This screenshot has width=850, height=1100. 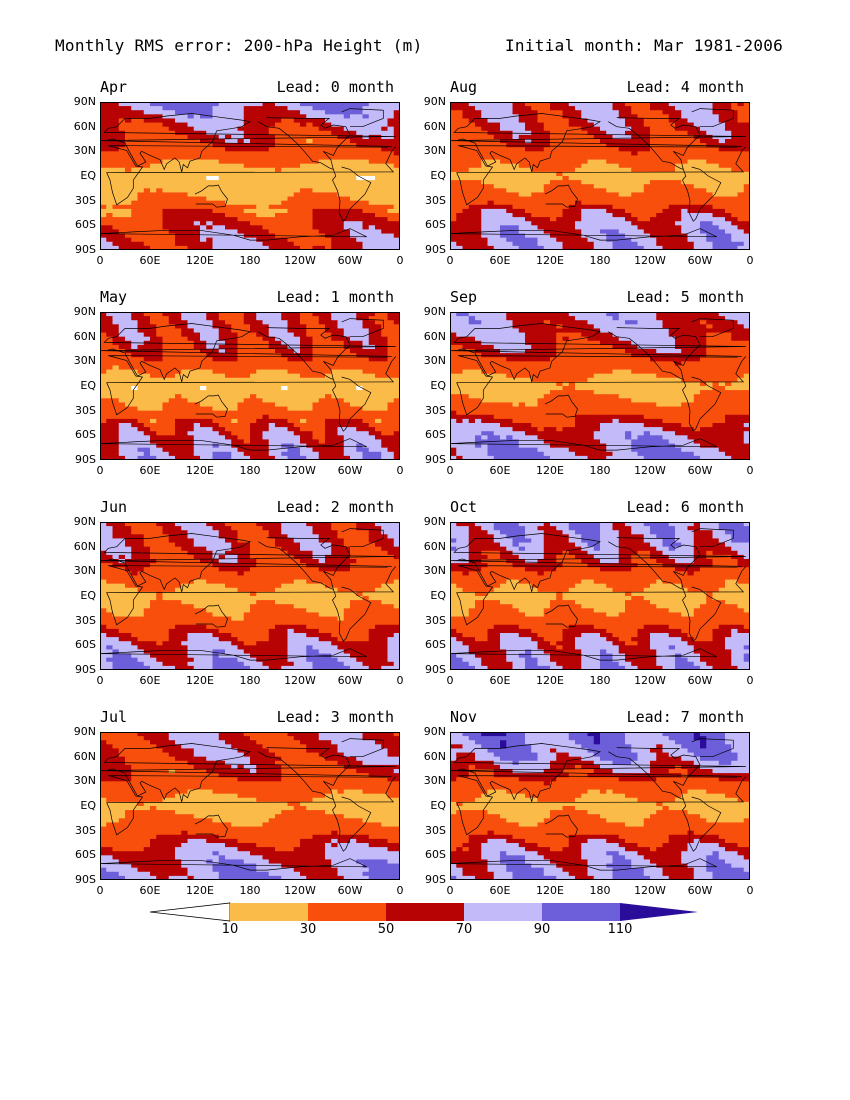 I want to click on x-tick-label: 60E, so click(x=150, y=260).